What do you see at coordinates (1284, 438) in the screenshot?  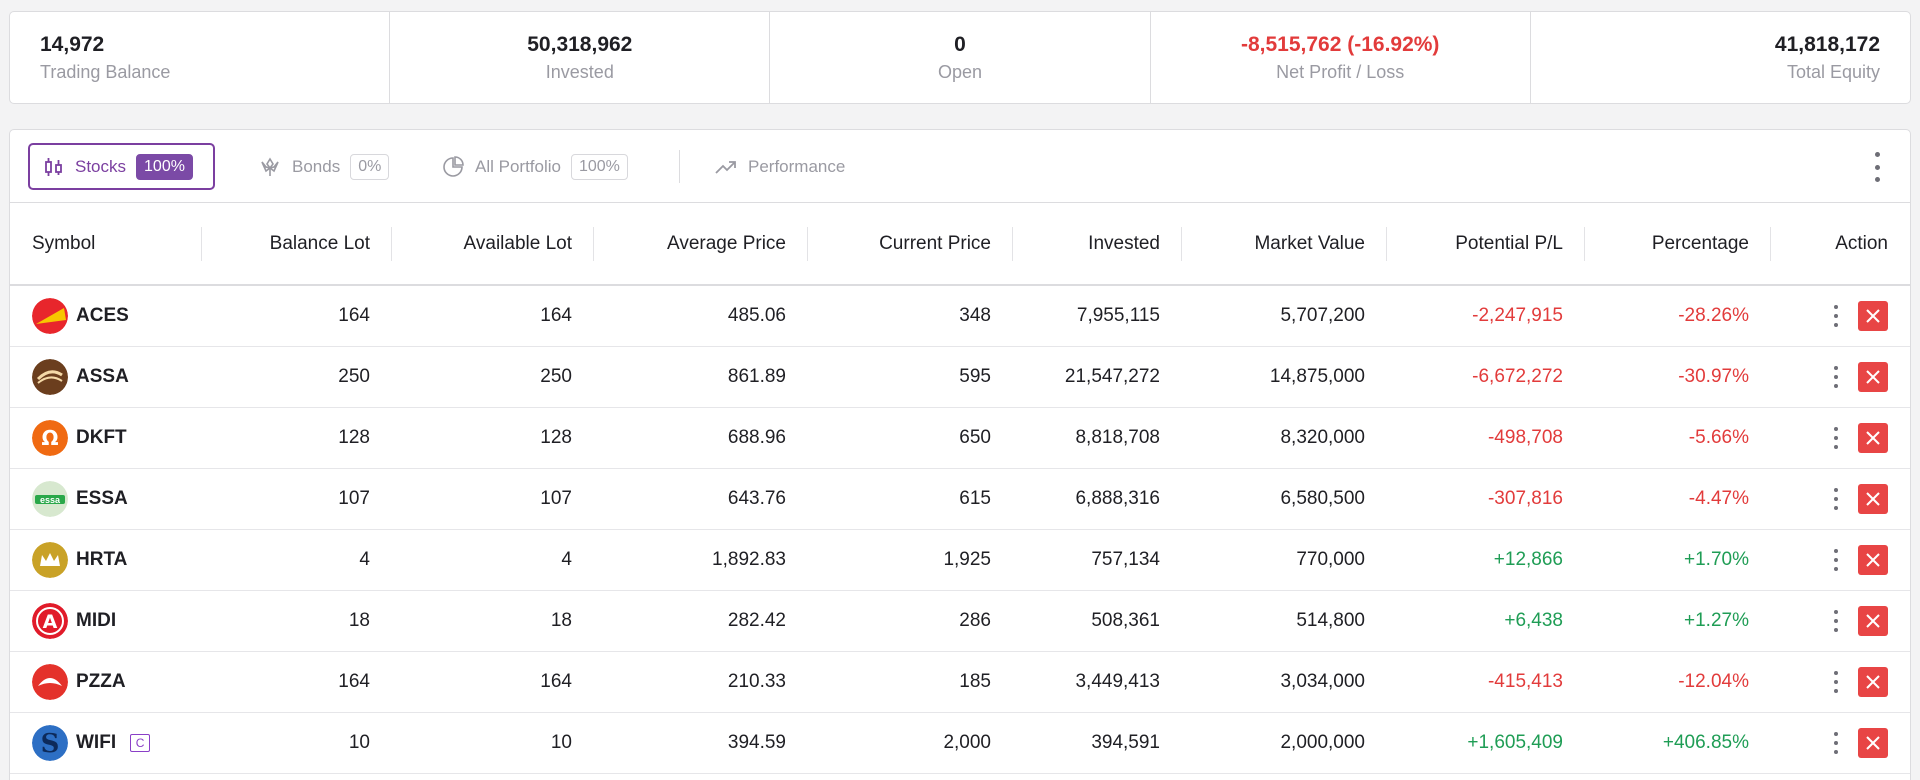 I see `market-value-cell: 8,320,000` at bounding box center [1284, 438].